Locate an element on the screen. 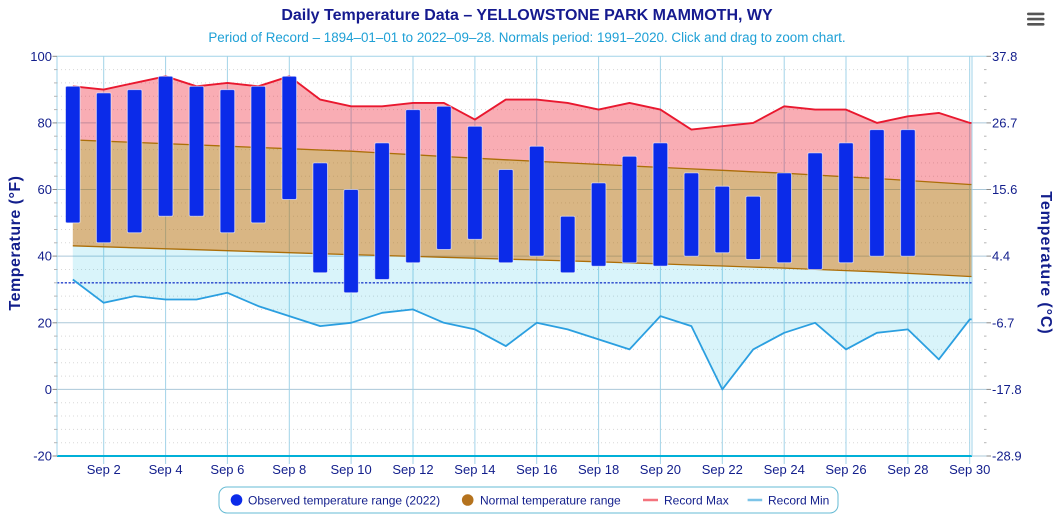 The image size is (1060, 523). svg-text: 4.4 is located at coordinates (1001, 256).